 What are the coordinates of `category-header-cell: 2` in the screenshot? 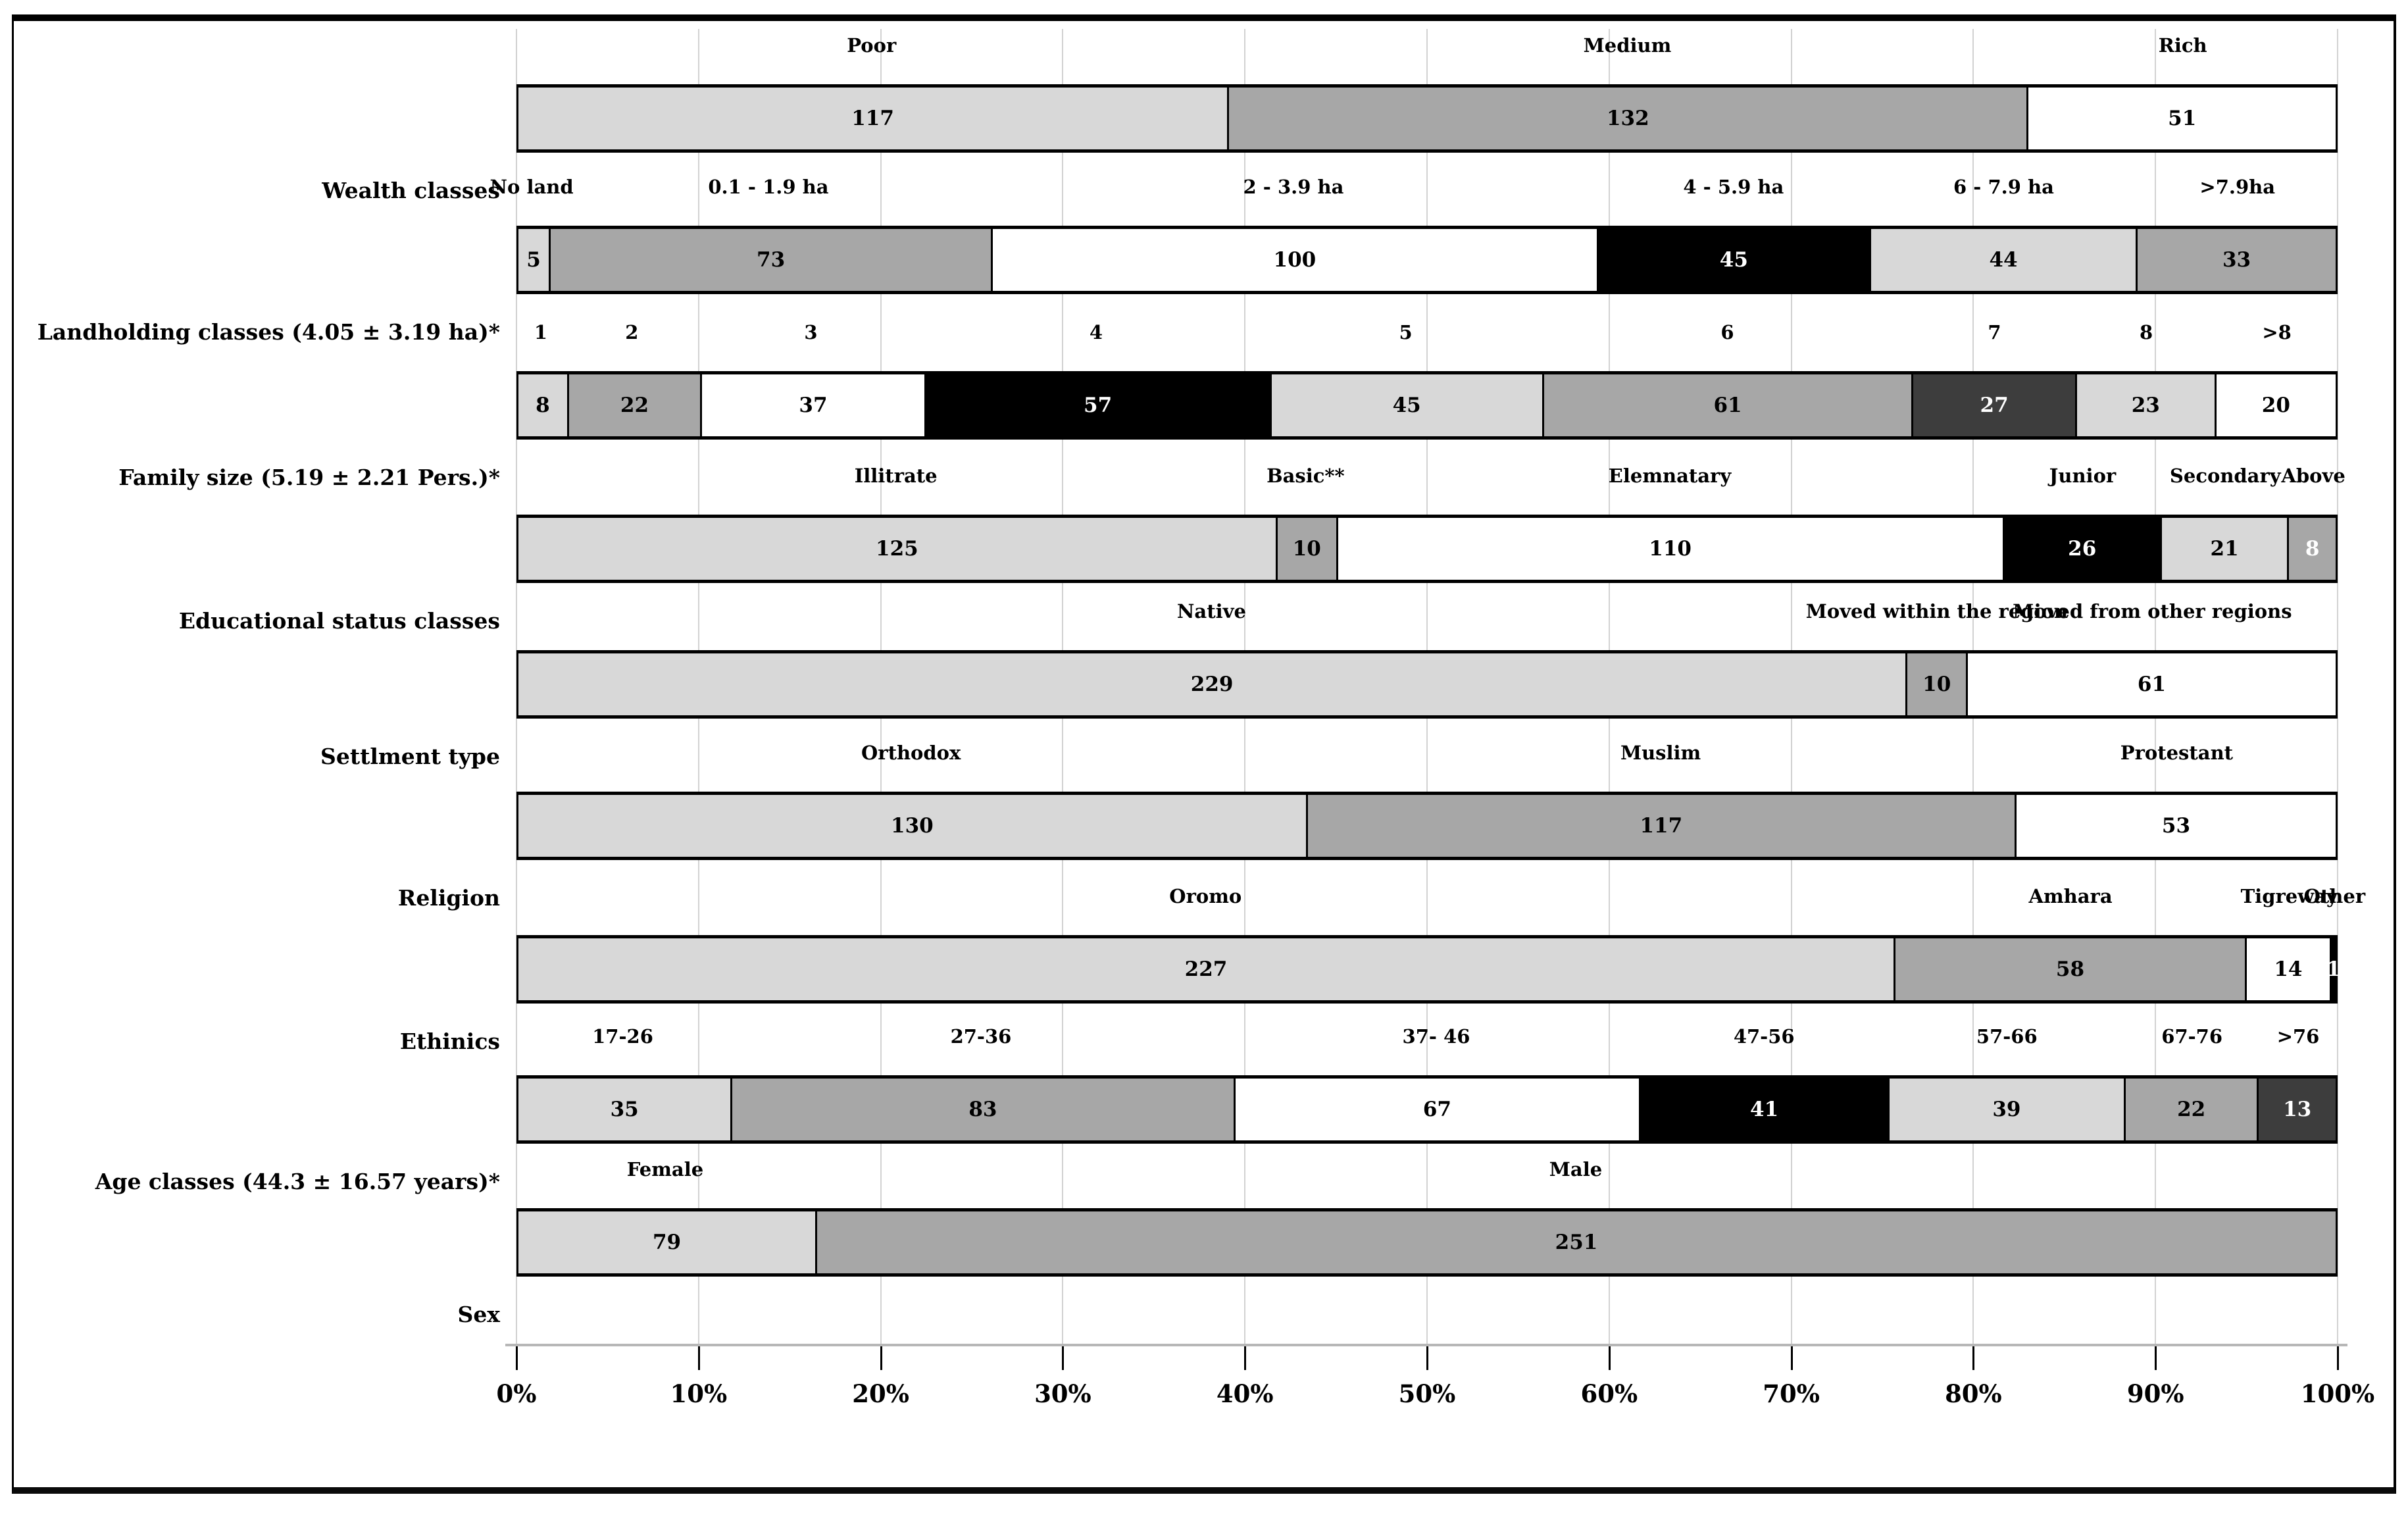 It's located at (632, 315).